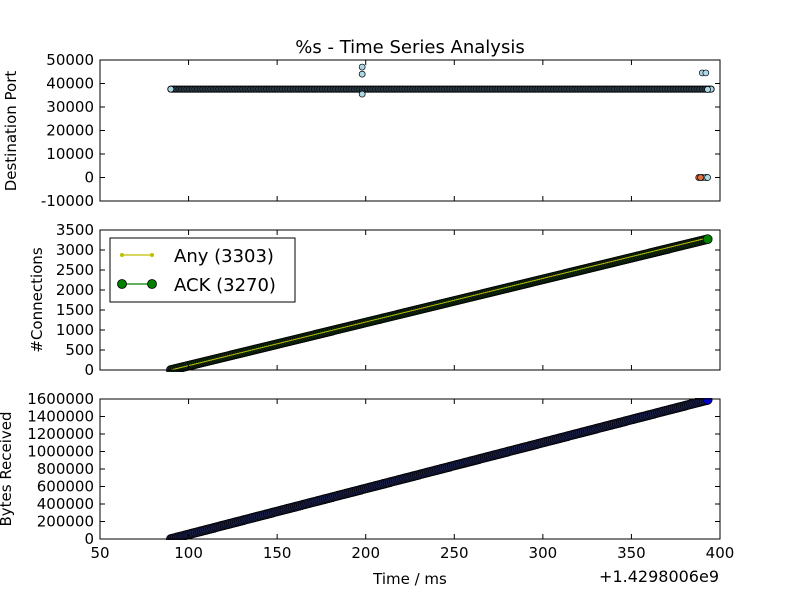 The height and width of the screenshot is (600, 800). Describe the element at coordinates (365, 553) in the screenshot. I see `x-tick-label: 200` at that location.